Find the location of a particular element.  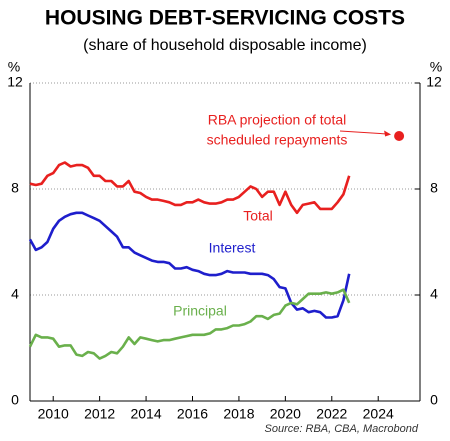

x-tick-label: 2024 is located at coordinates (378, 414).